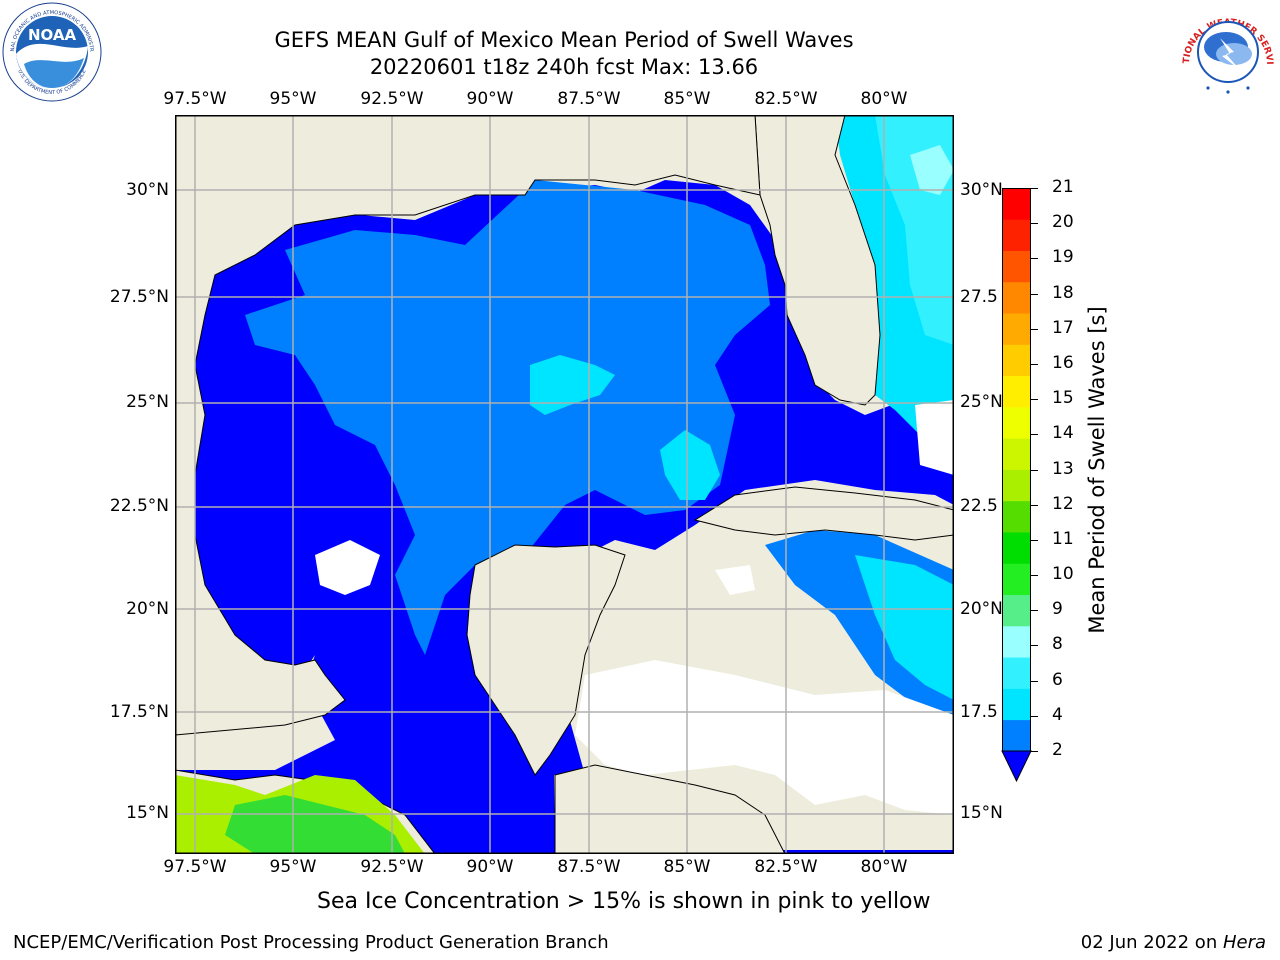 The width and height of the screenshot is (1280, 960). I want to click on lon-label-bottom: 87.5°W, so click(589, 867).